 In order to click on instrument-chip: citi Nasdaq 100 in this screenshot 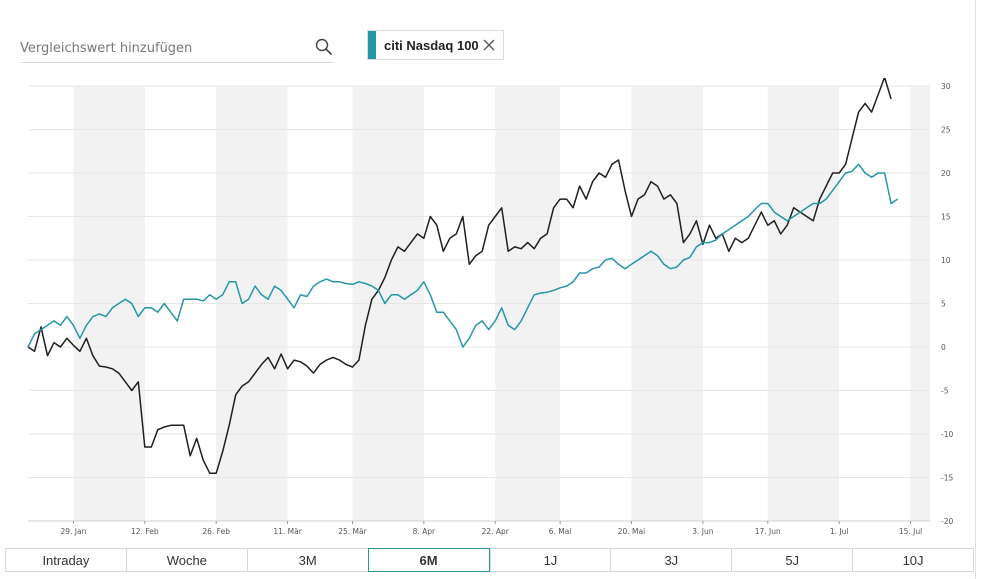, I will do `click(435, 45)`.